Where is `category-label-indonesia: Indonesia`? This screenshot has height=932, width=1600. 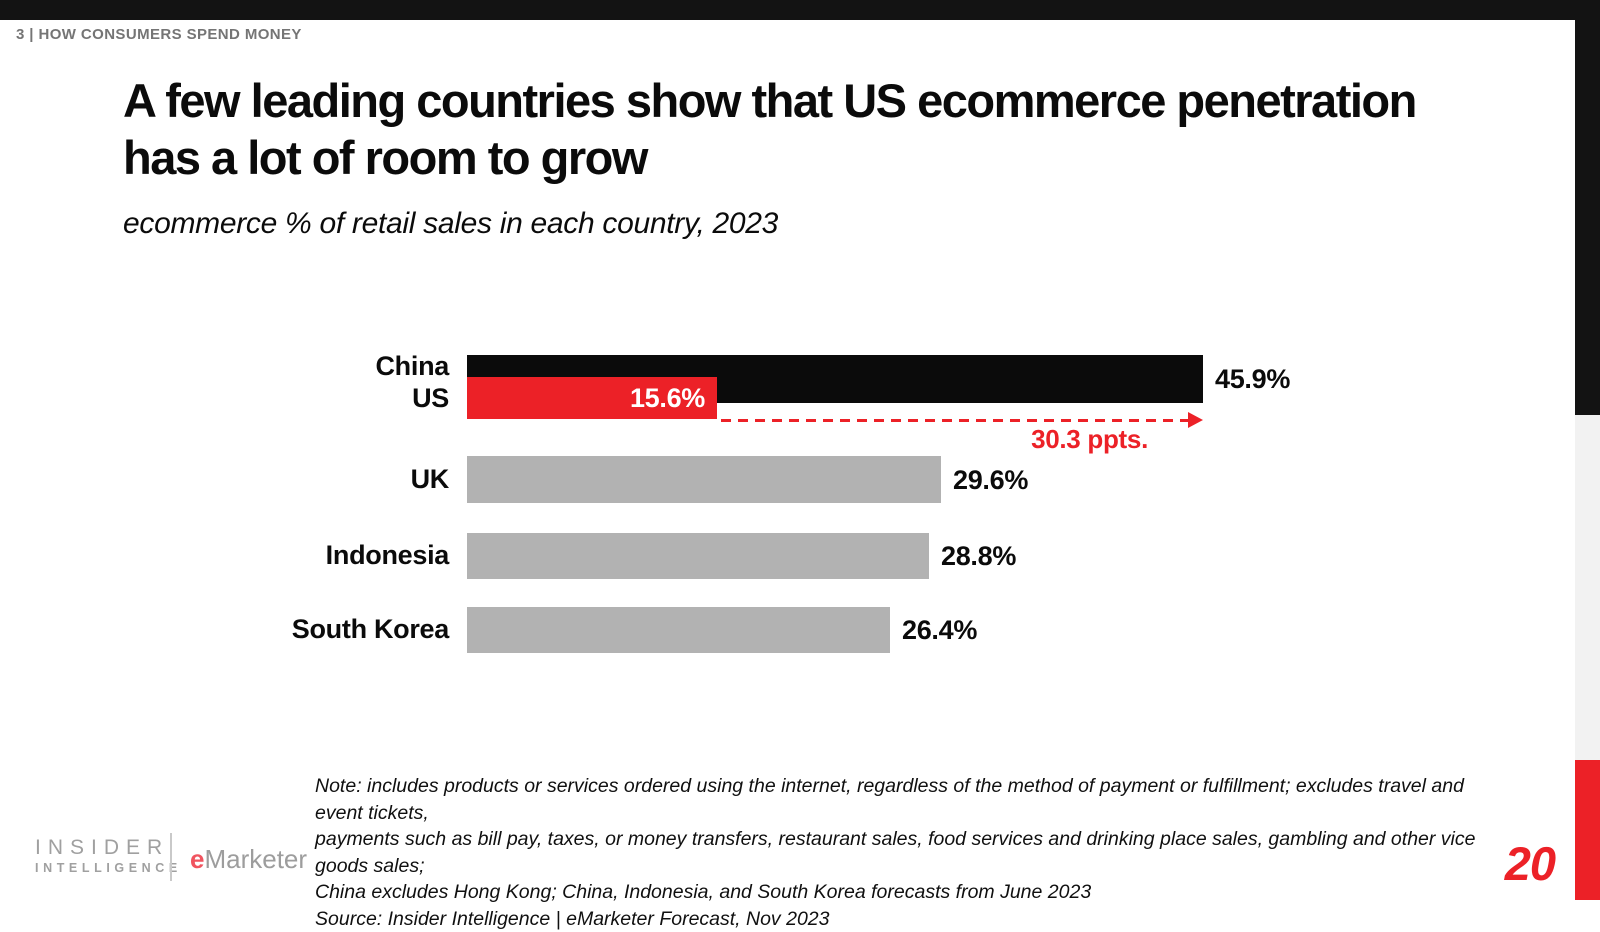 category-label-indonesia: Indonesia is located at coordinates (299, 555).